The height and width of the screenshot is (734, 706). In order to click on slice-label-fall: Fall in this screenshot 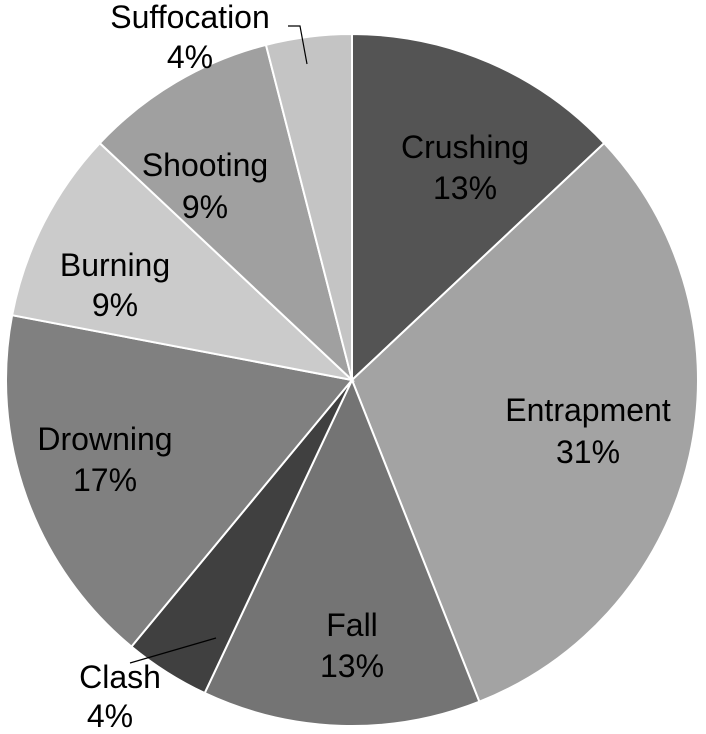, I will do `click(352, 625)`.